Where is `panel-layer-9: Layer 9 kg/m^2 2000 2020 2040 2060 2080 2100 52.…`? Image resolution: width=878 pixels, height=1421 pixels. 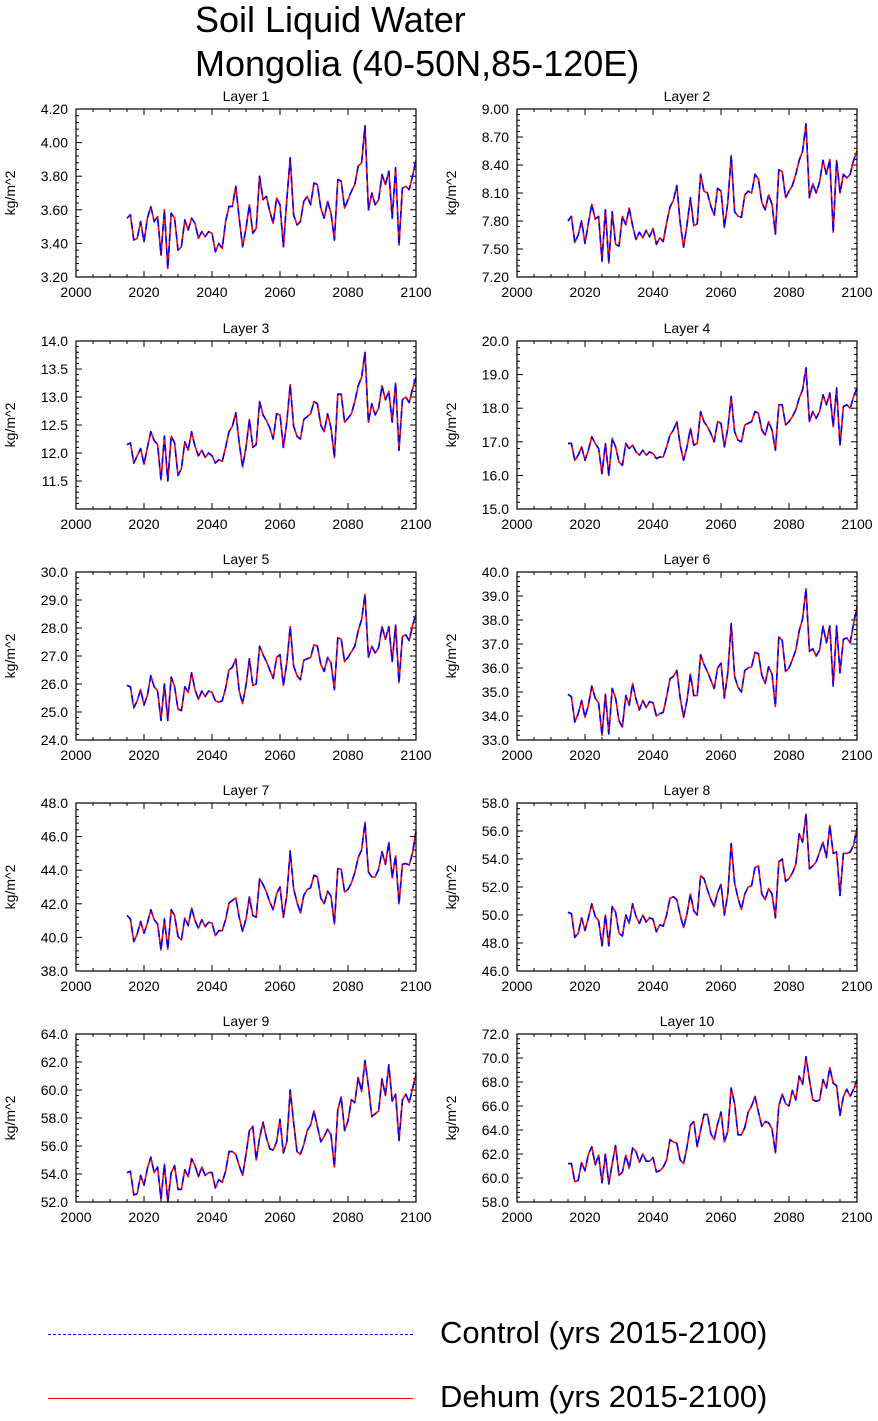
panel-layer-9: Layer 9 kg/m^2 2000 2020 2040 2060 2080 2100 52.… is located at coordinates (217, 1119).